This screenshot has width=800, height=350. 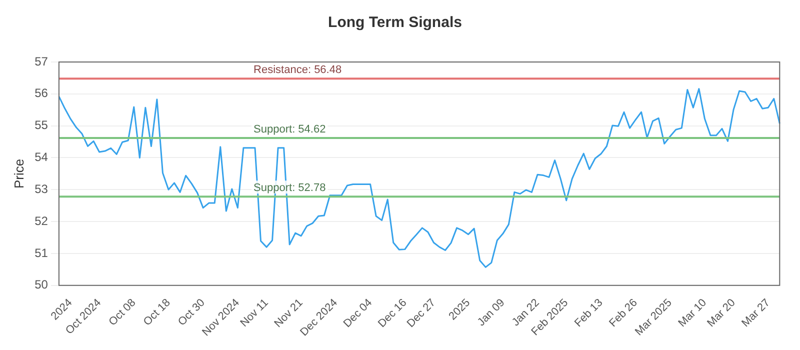 What do you see at coordinates (589, 313) in the screenshot?
I see `x-tick-label: Feb 13` at bounding box center [589, 313].